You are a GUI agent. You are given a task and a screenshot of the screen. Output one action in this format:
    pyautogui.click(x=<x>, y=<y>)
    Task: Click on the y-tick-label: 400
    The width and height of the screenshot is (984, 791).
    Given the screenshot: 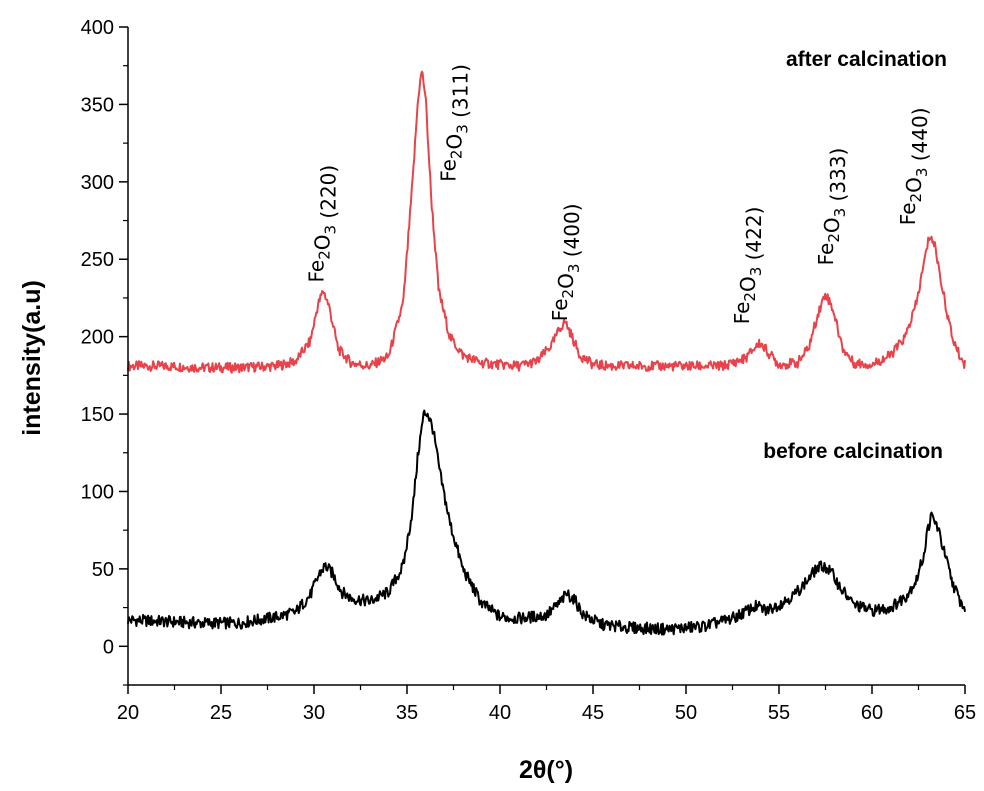 What is the action you would take?
    pyautogui.click(x=97, y=28)
    